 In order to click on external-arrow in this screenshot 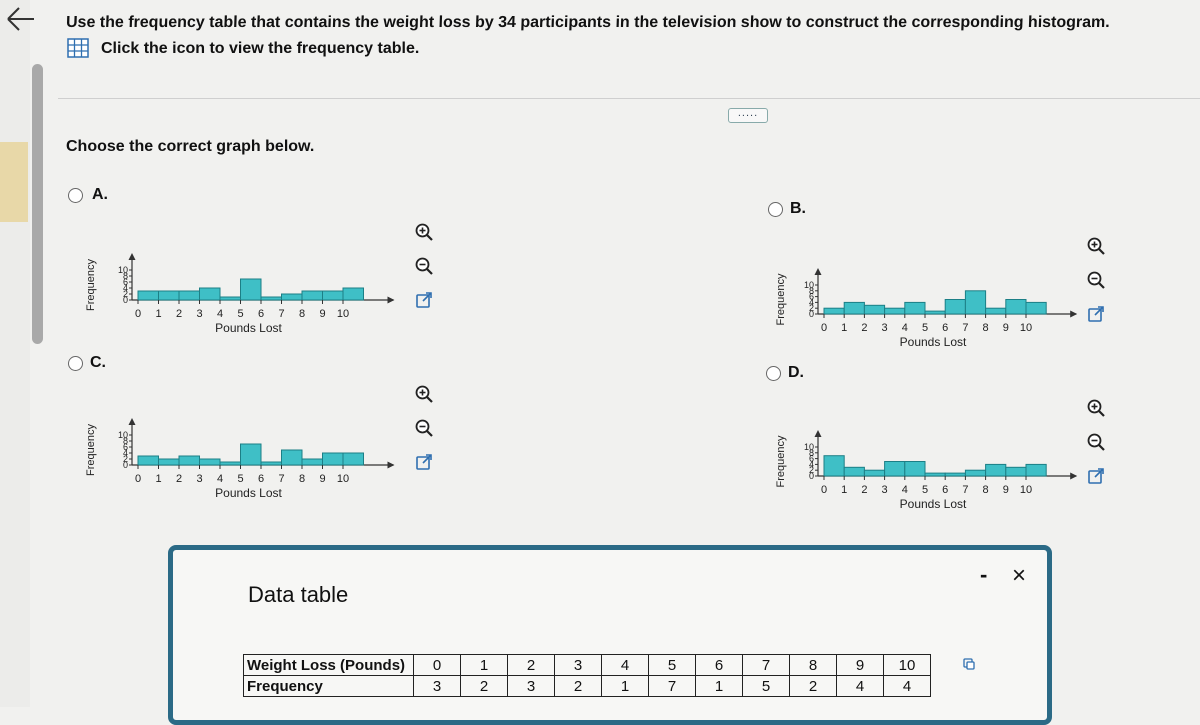, I will do `click(1099, 311)`.